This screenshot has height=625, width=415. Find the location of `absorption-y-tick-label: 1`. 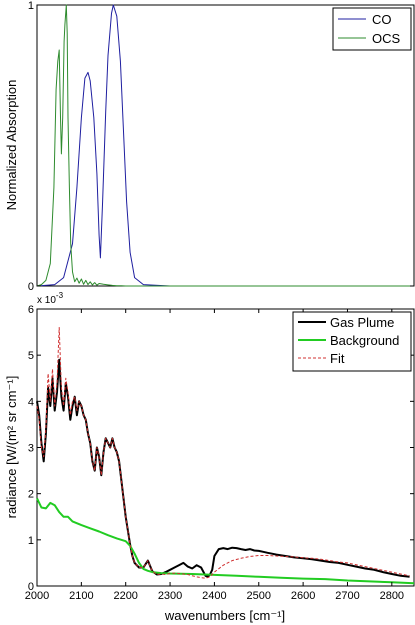

absorption-y-tick-label: 1 is located at coordinates (31, 6).